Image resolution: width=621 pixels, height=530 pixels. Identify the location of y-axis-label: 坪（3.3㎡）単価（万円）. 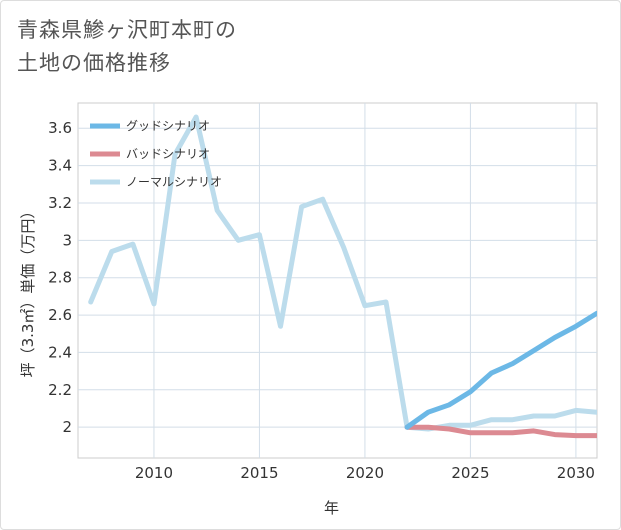
(28, 291).